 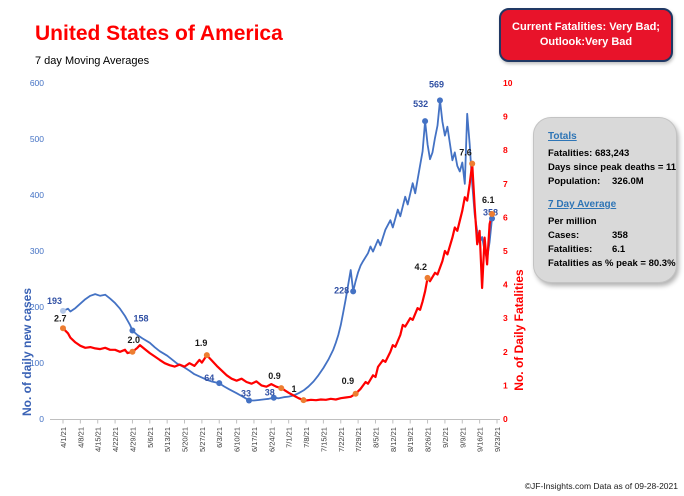 What do you see at coordinates (375, 437) in the screenshot?
I see `x-tick-label: 8/5/21` at bounding box center [375, 437].